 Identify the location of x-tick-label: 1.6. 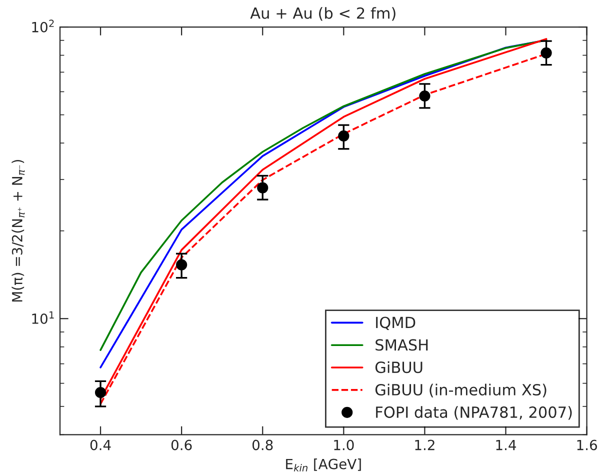
(587, 445).